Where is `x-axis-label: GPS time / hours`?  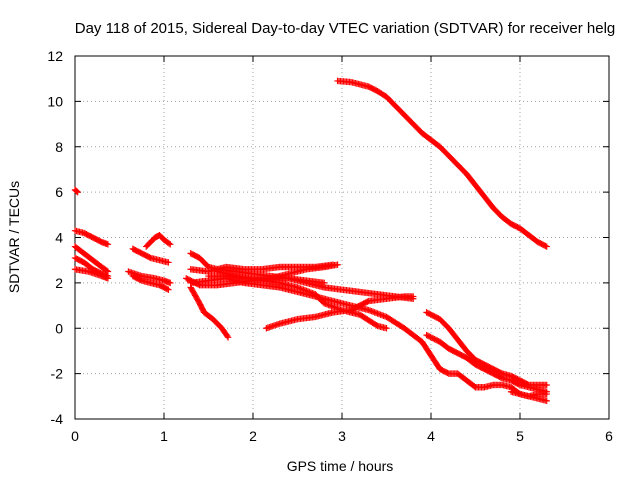
x-axis-label: GPS time / hours is located at coordinates (340, 466).